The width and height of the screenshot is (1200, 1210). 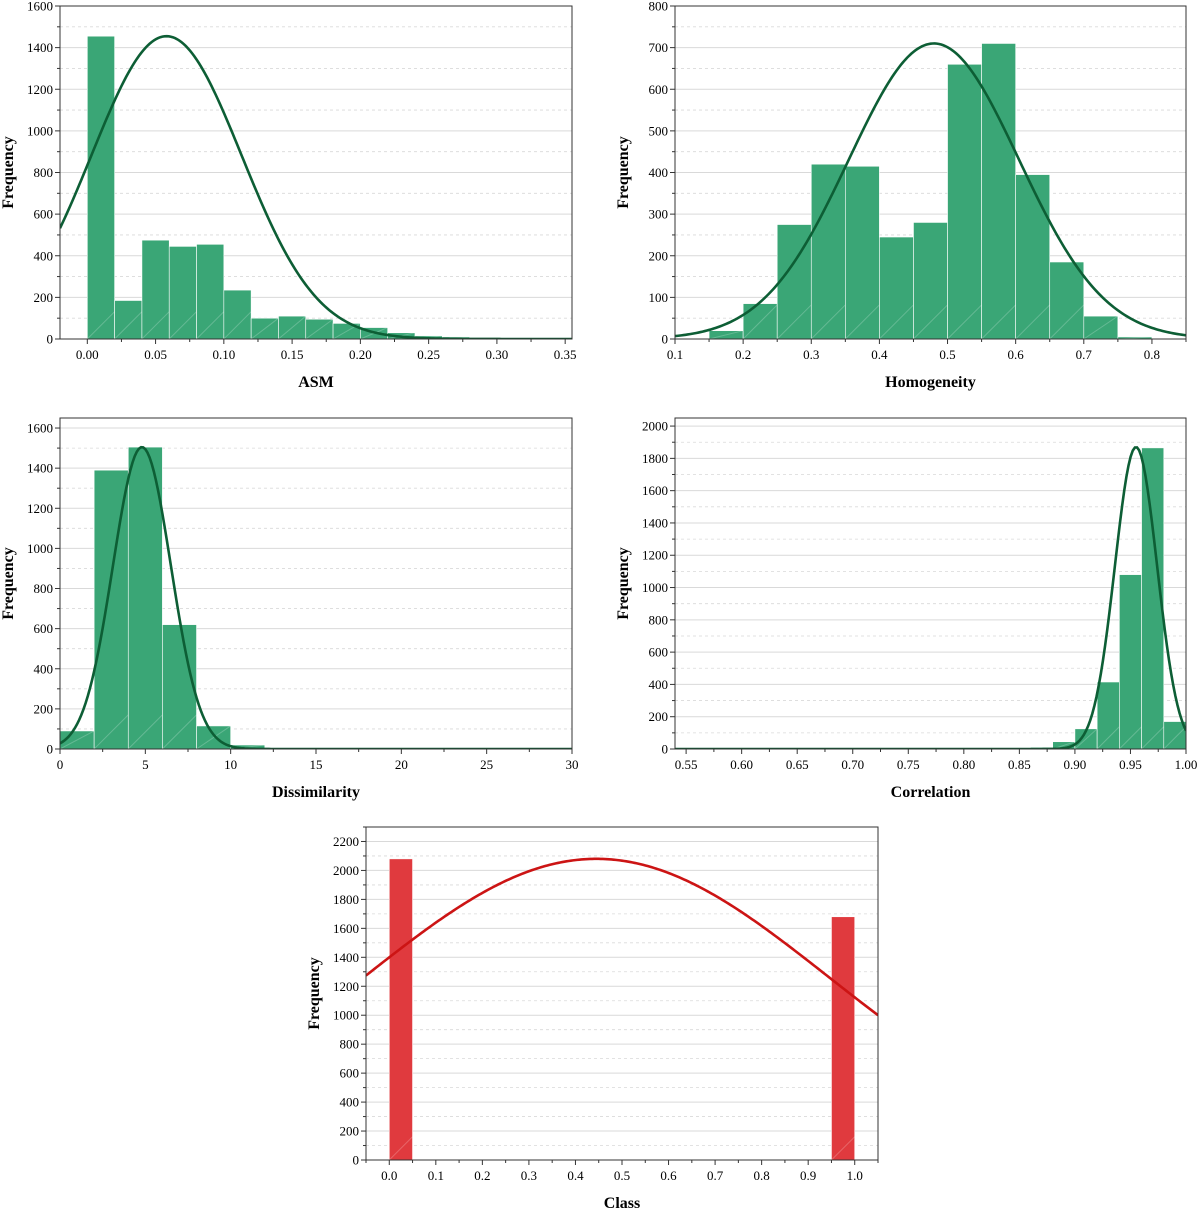 I want to click on x-tick-label: 0.30, so click(x=497, y=354).